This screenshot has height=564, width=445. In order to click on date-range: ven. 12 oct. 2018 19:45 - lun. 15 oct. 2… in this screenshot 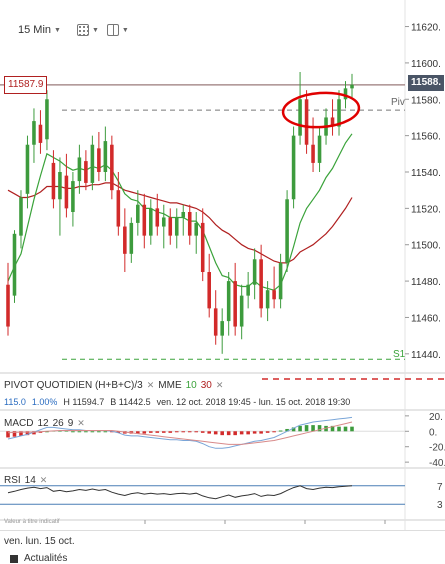, I will do `click(253, 402)`.